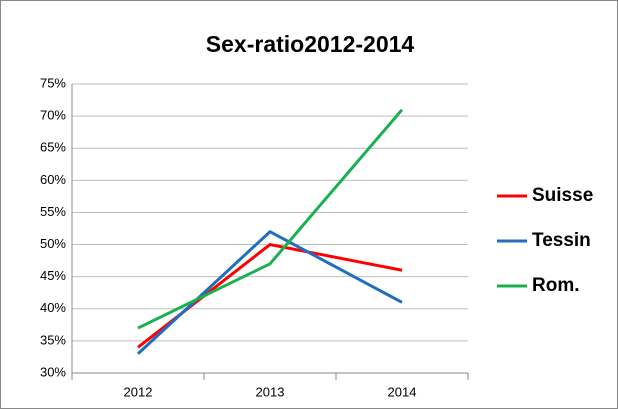 Image resolution: width=618 pixels, height=409 pixels. Describe the element at coordinates (53, 179) in the screenshot. I see `y-tick-label: 60%` at that location.